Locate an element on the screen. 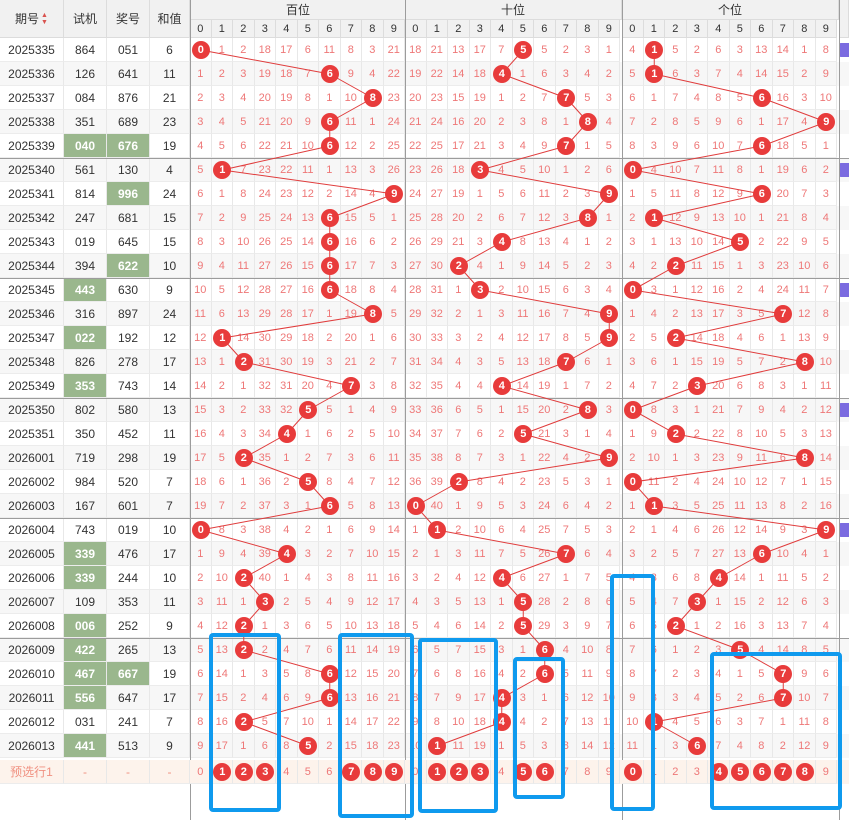  trial-cell: 040 is located at coordinates (85, 146).